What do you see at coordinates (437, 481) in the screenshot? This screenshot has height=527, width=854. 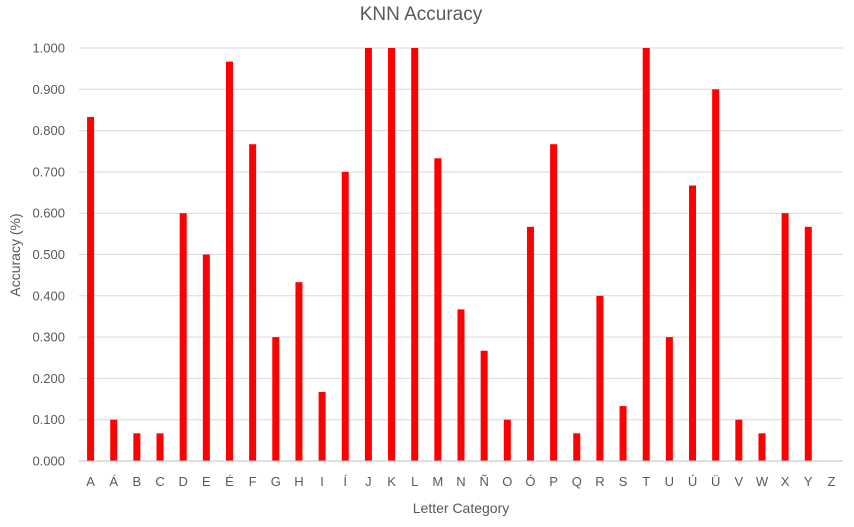 I see `x-tick-label: M` at bounding box center [437, 481].